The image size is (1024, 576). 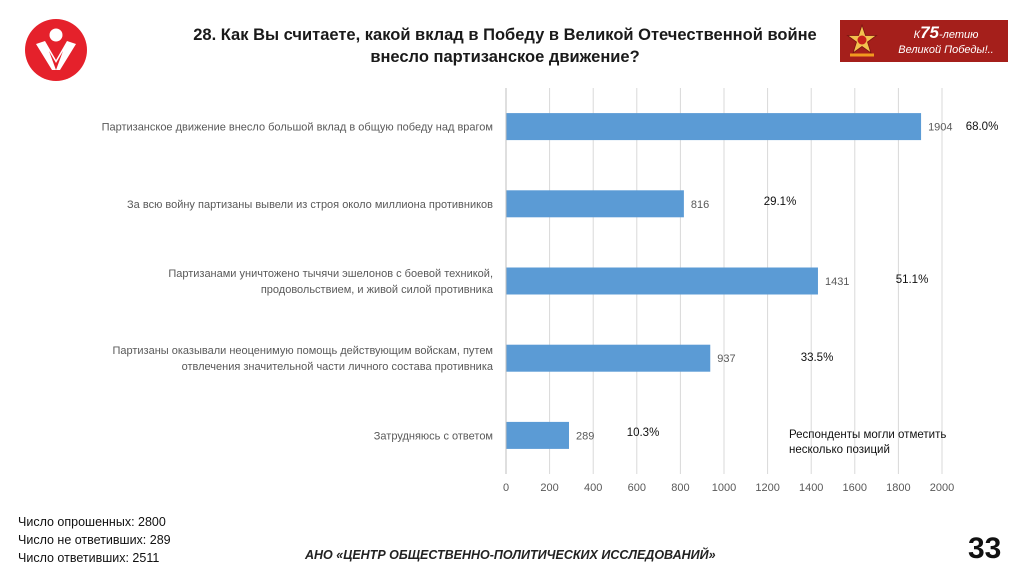 What do you see at coordinates (700, 205) in the screenshot?
I see `bar-value-label: 816` at bounding box center [700, 205].